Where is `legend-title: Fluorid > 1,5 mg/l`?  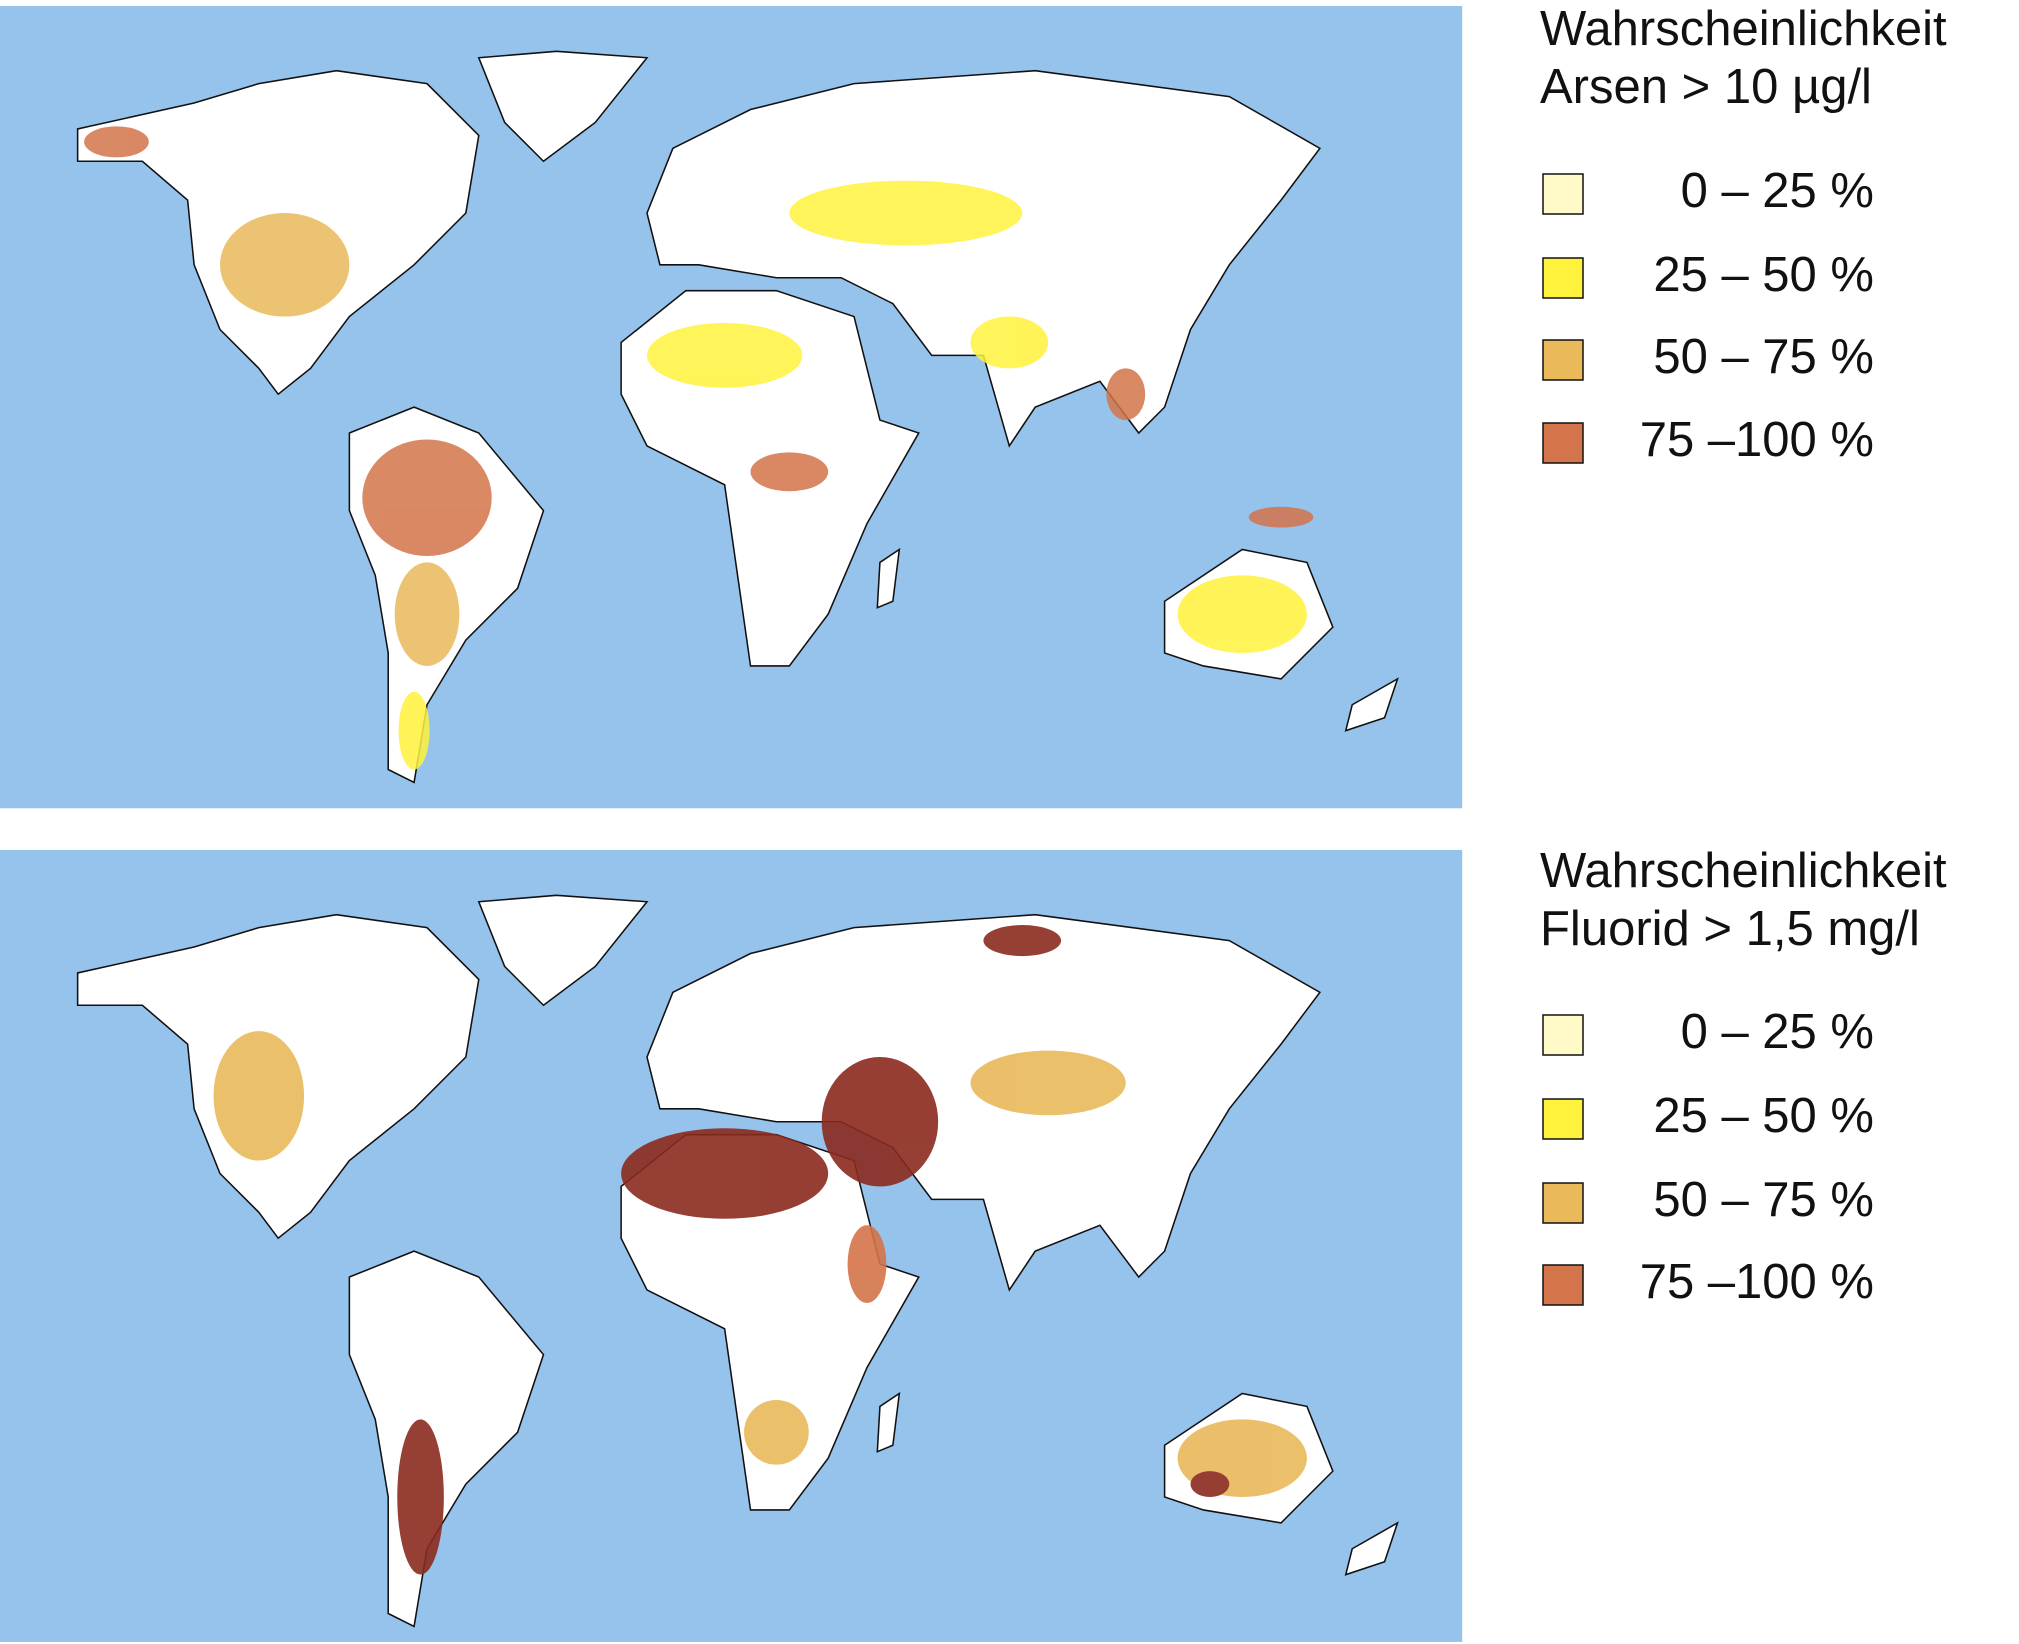
legend-title: Fluorid > 1,5 mg/l is located at coordinates (1730, 929).